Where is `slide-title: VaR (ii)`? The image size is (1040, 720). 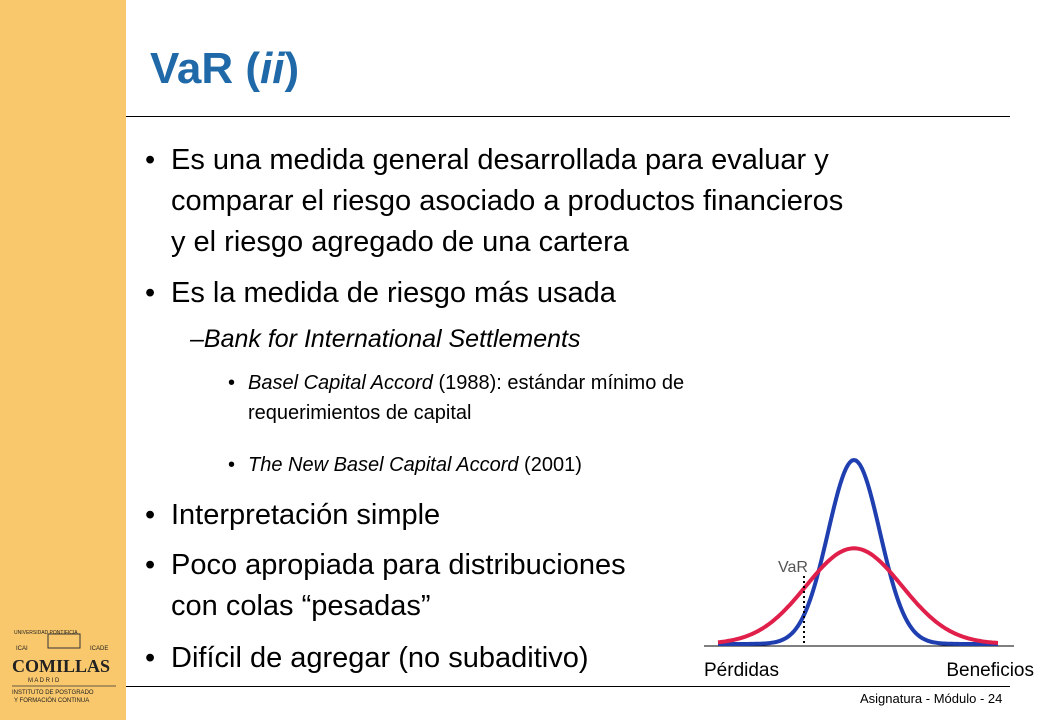
slide-title: VaR (ii) is located at coordinates (224, 69).